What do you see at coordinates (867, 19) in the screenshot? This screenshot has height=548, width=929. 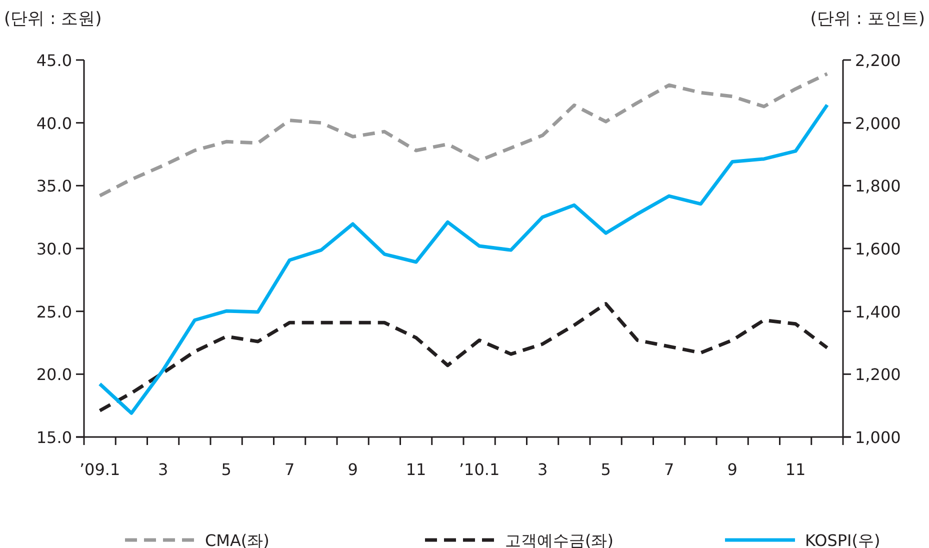 I see `y2-axis-title: (단위 : 포인트)` at bounding box center [867, 19].